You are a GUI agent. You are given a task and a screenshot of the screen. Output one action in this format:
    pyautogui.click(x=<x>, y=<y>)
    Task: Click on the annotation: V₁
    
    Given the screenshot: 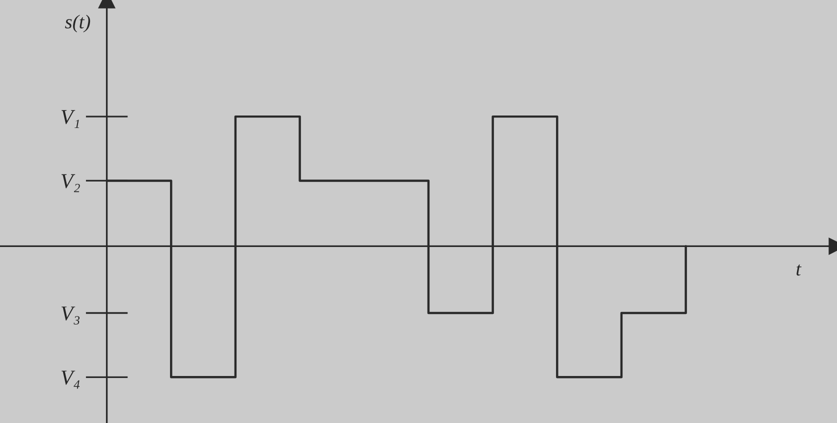 What is the action you would take?
    pyautogui.click(x=71, y=119)
    